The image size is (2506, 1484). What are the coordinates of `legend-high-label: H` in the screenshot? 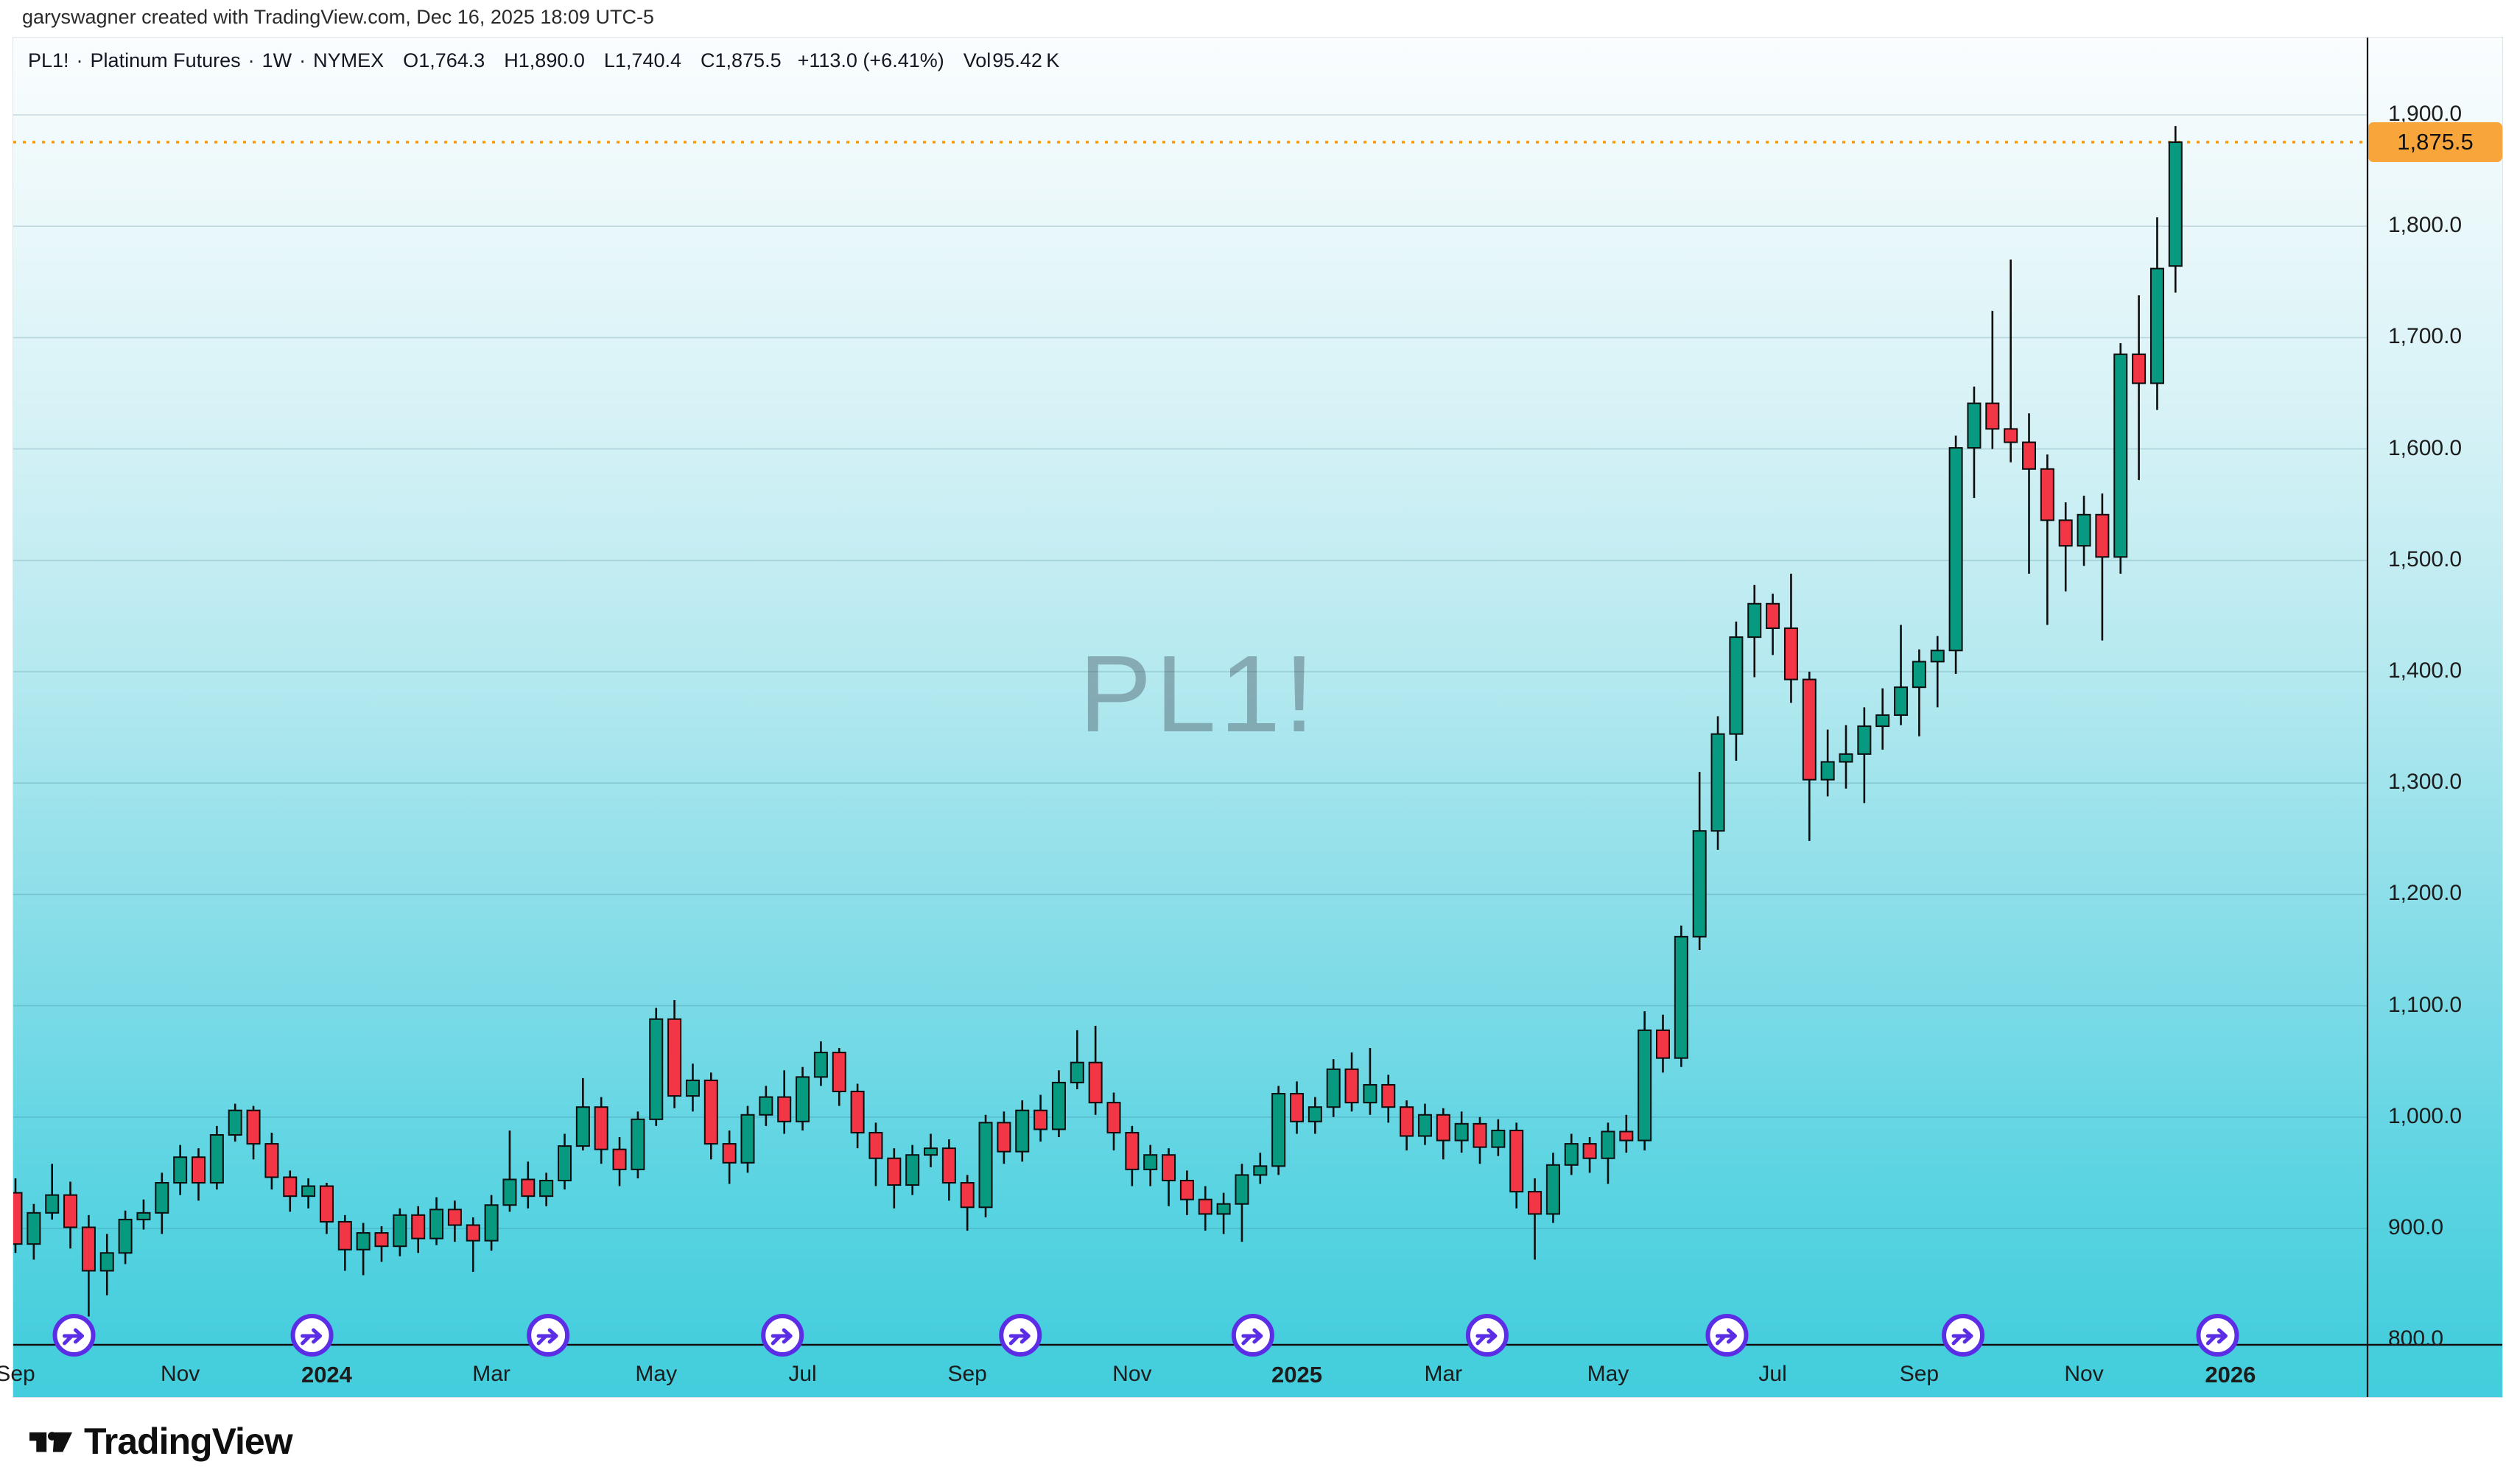 It's located at (512, 60).